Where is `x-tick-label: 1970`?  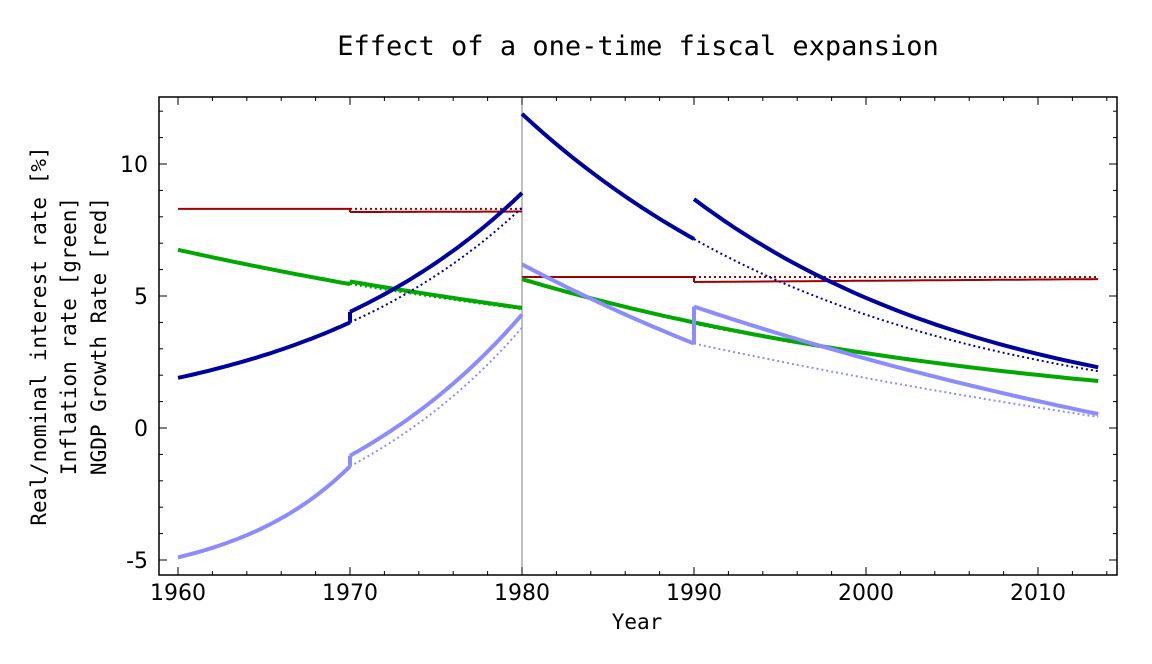
x-tick-label: 1970 is located at coordinates (350, 593).